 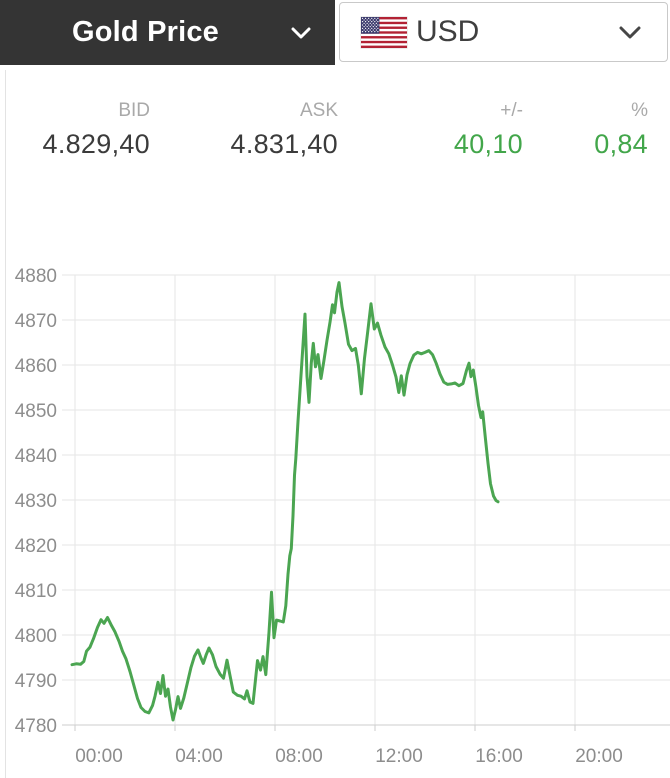 What do you see at coordinates (96, 144) in the screenshot?
I see `bid-value: 4.829,40` at bounding box center [96, 144].